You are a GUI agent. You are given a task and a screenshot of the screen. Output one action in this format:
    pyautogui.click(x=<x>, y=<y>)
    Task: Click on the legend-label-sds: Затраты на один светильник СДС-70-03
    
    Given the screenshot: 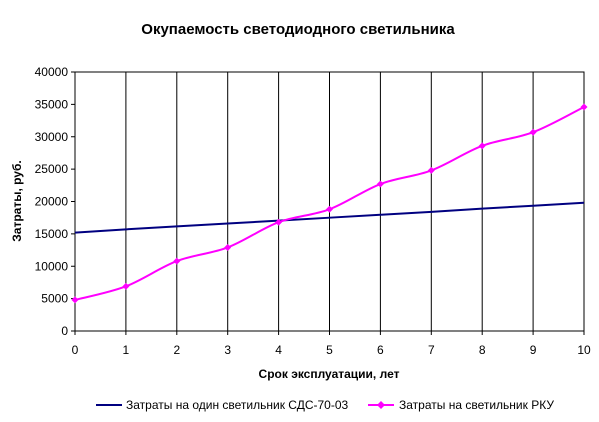 What is the action you would take?
    pyautogui.click(x=237, y=405)
    